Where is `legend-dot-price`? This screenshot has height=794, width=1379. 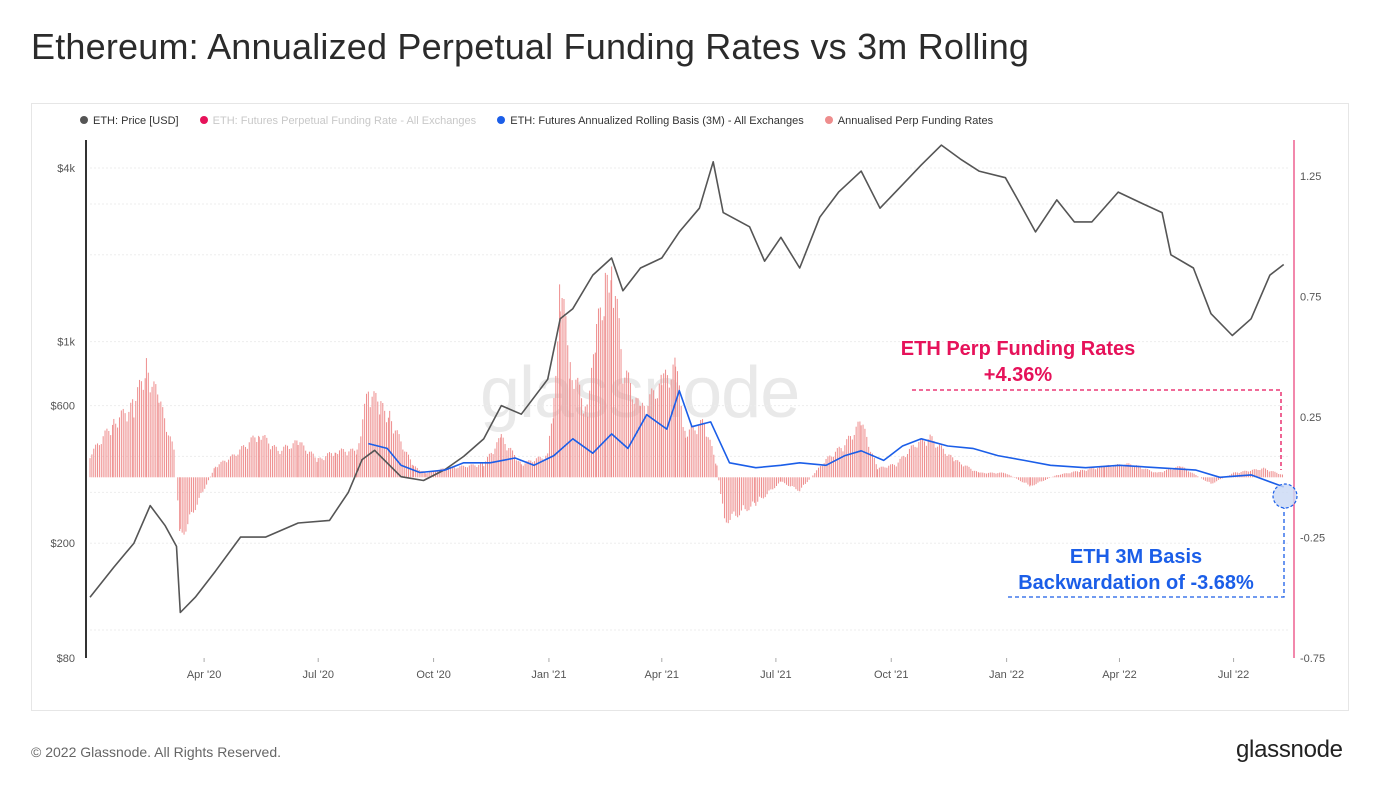 legend-dot-price is located at coordinates (84, 120).